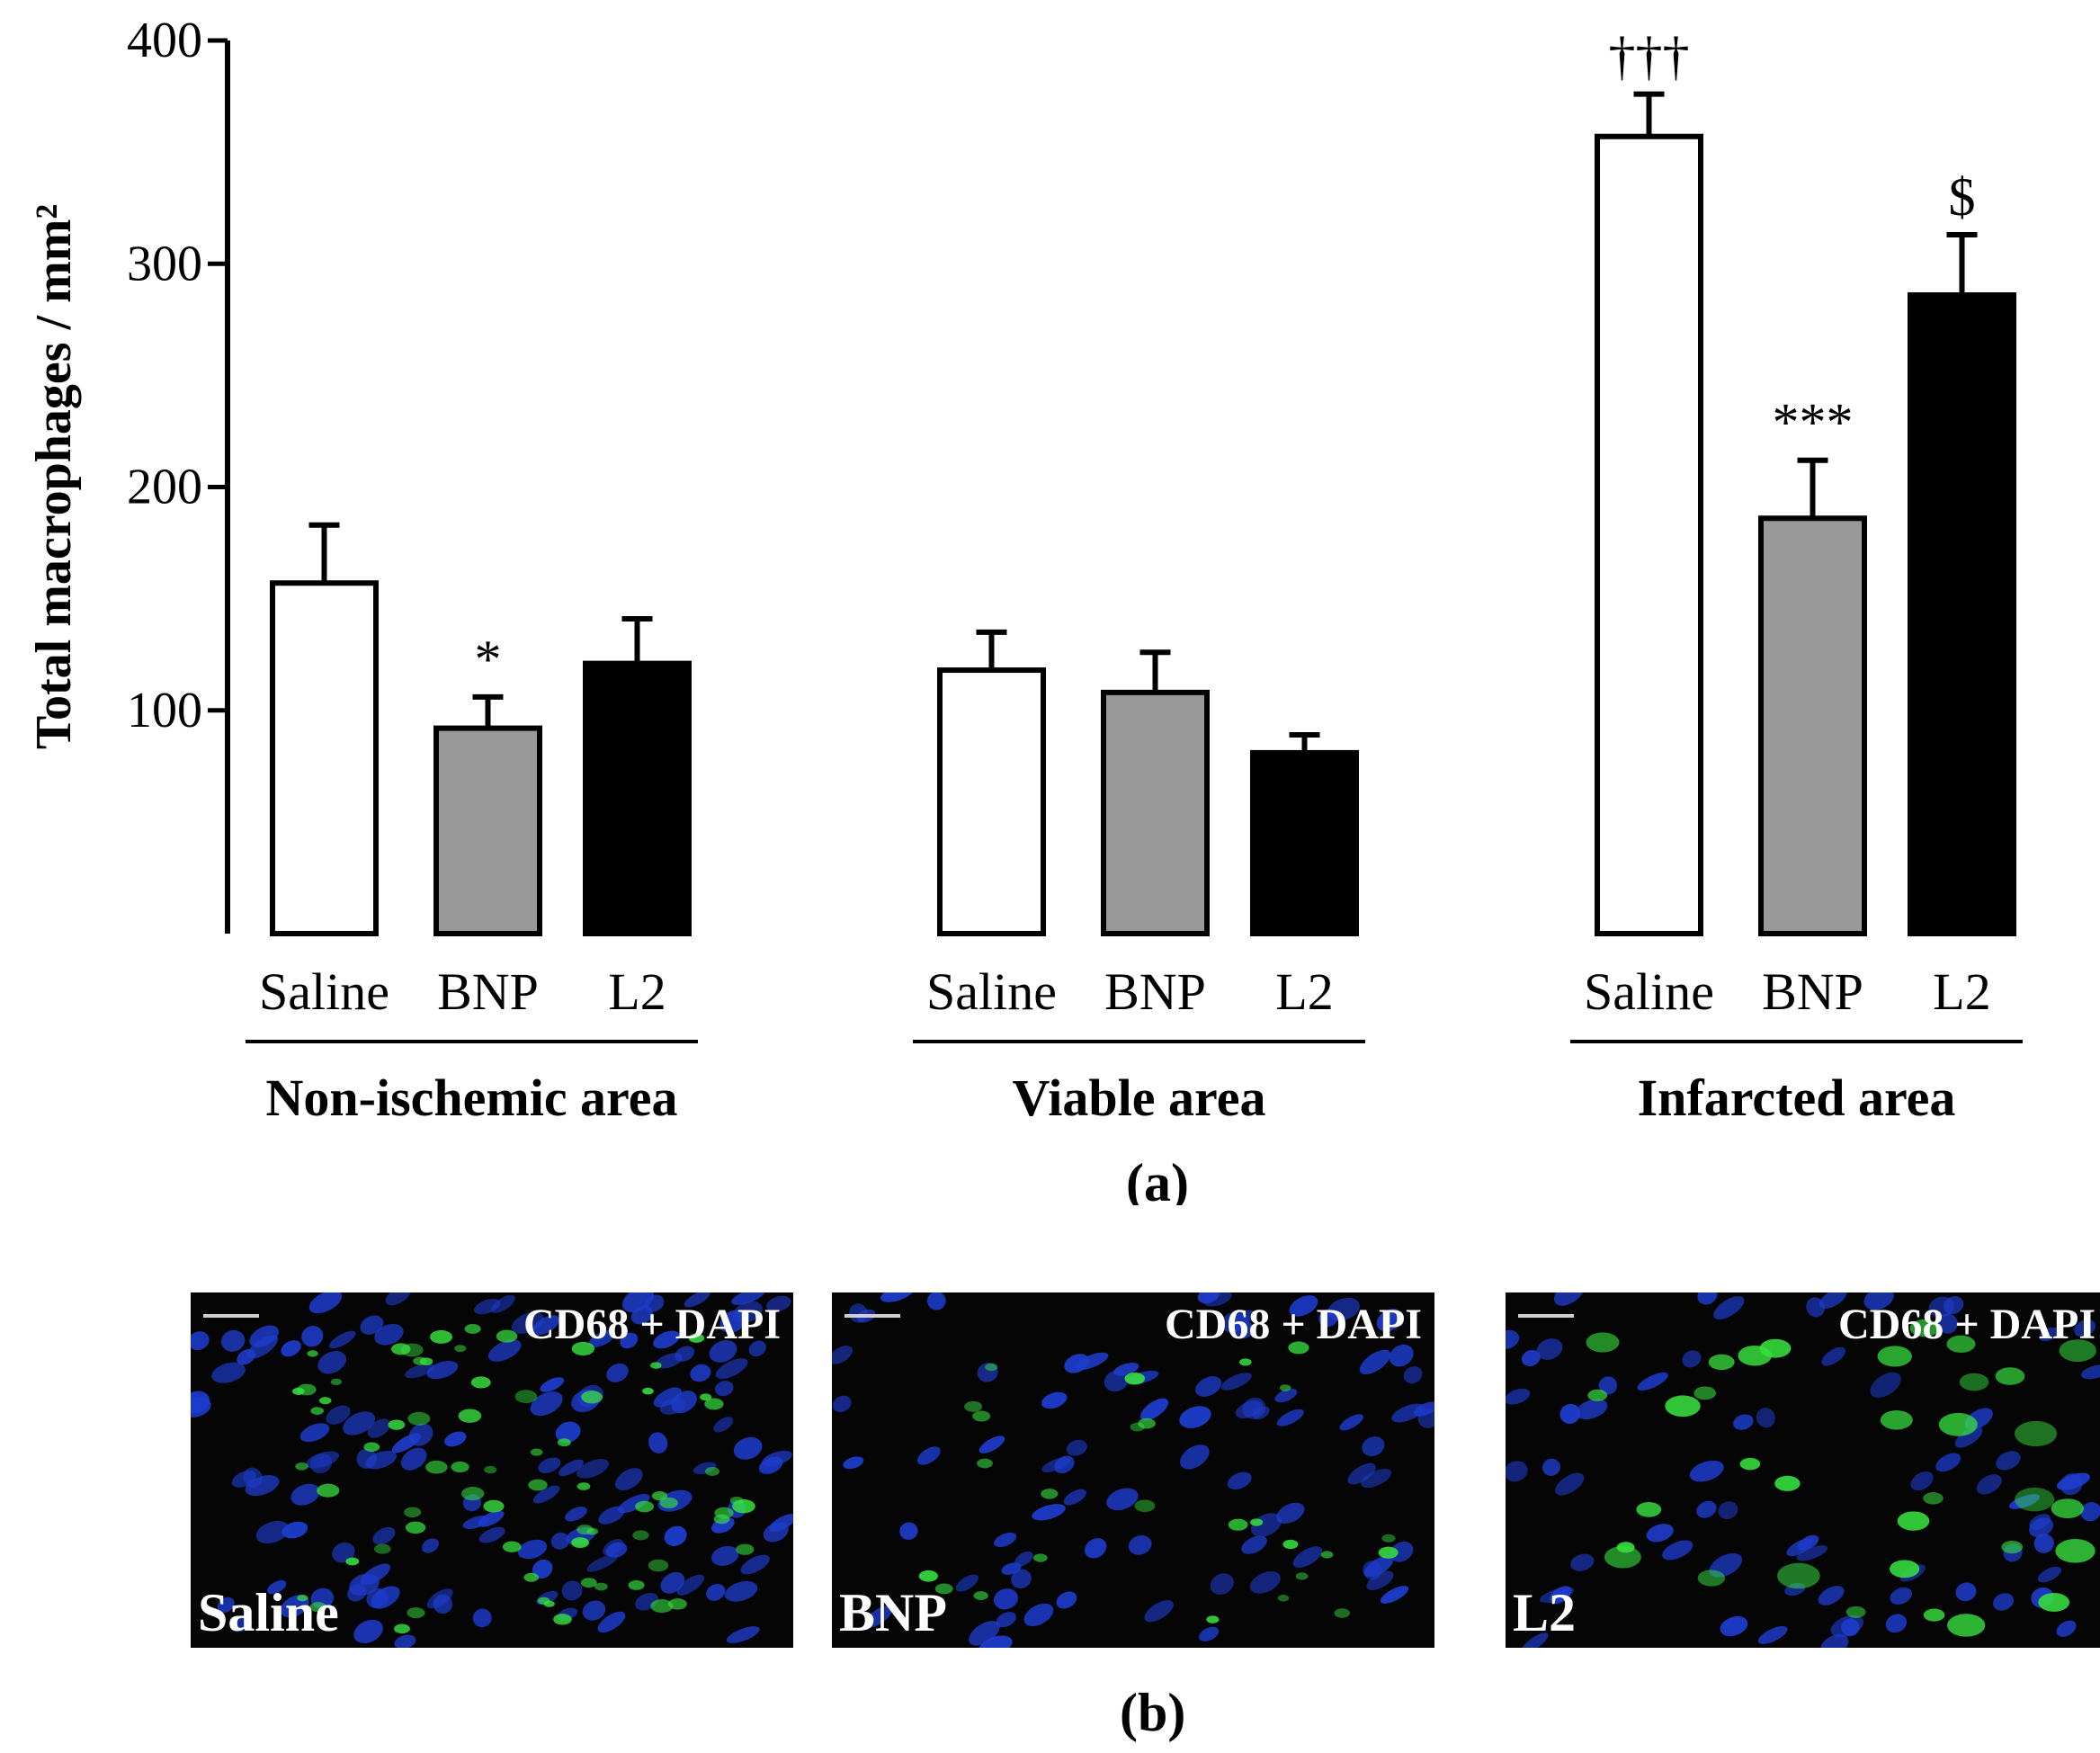 The height and width of the screenshot is (1753, 2100). What do you see at coordinates (164, 263) in the screenshot?
I see `y-tick-label: 300` at bounding box center [164, 263].